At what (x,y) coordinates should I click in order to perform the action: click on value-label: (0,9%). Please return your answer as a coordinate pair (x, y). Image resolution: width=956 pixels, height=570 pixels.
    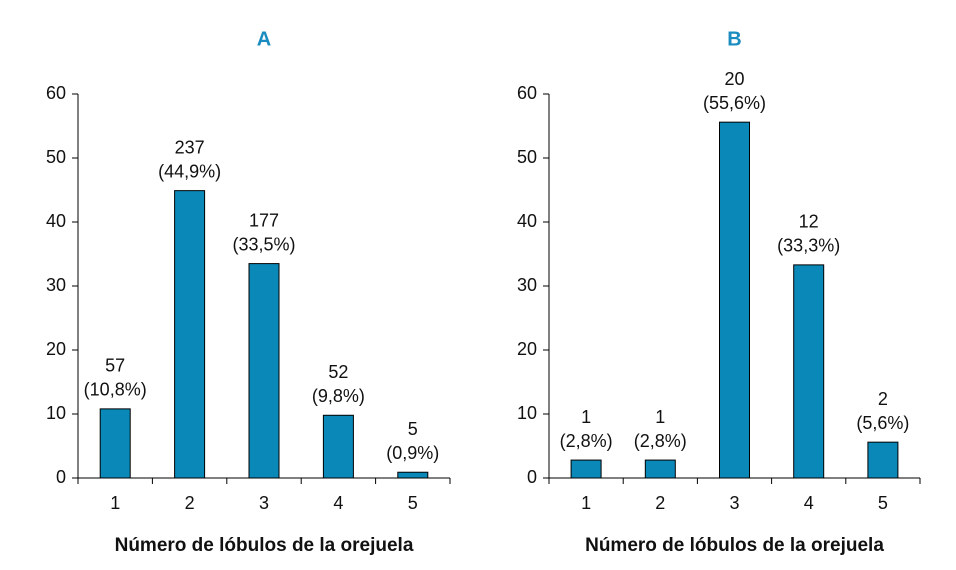
    Looking at the image, I should click on (412, 453).